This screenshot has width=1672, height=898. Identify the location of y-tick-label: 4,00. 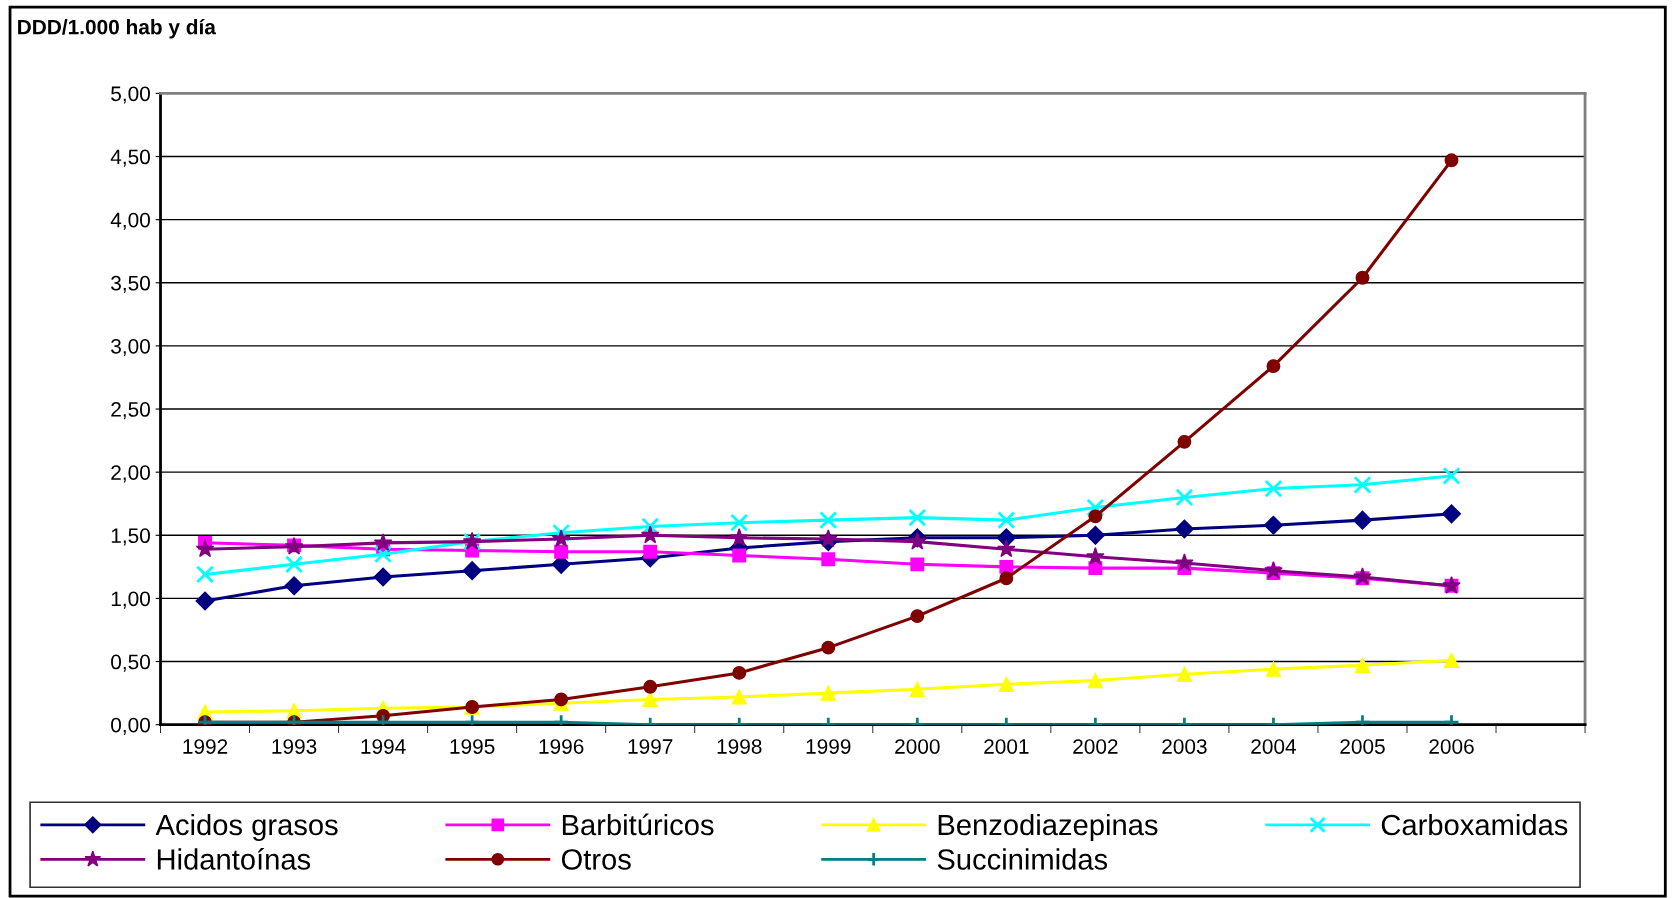
(130, 221).